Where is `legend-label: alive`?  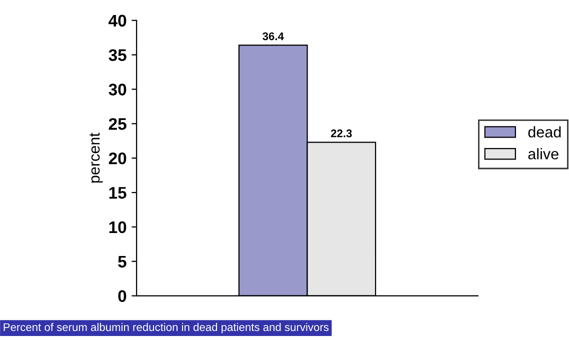 legend-label: alive is located at coordinates (543, 154).